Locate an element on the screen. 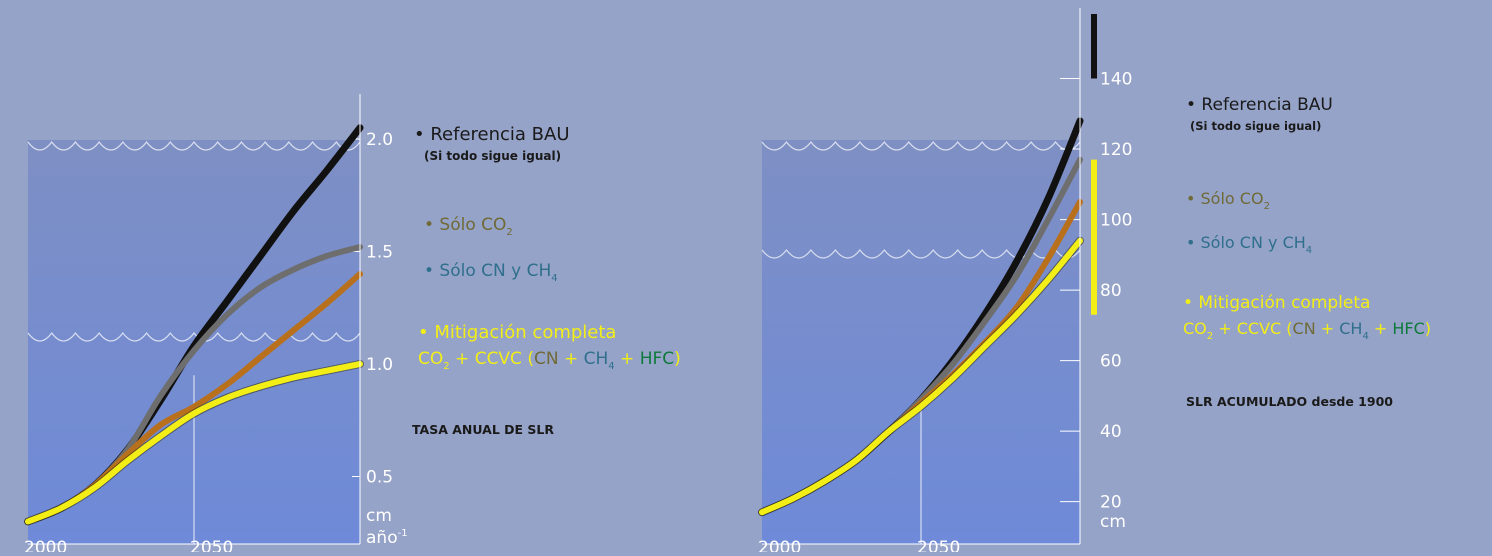 This screenshot has width=1492, height=556. y-tick-label: 40 is located at coordinates (1111, 432).